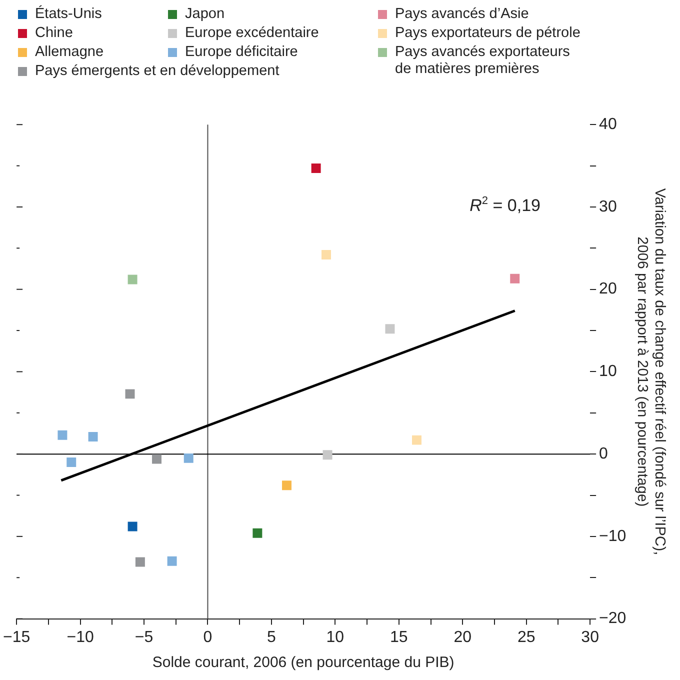  What do you see at coordinates (612, 536) in the screenshot?
I see `y-tick-label: −10` at bounding box center [612, 536].